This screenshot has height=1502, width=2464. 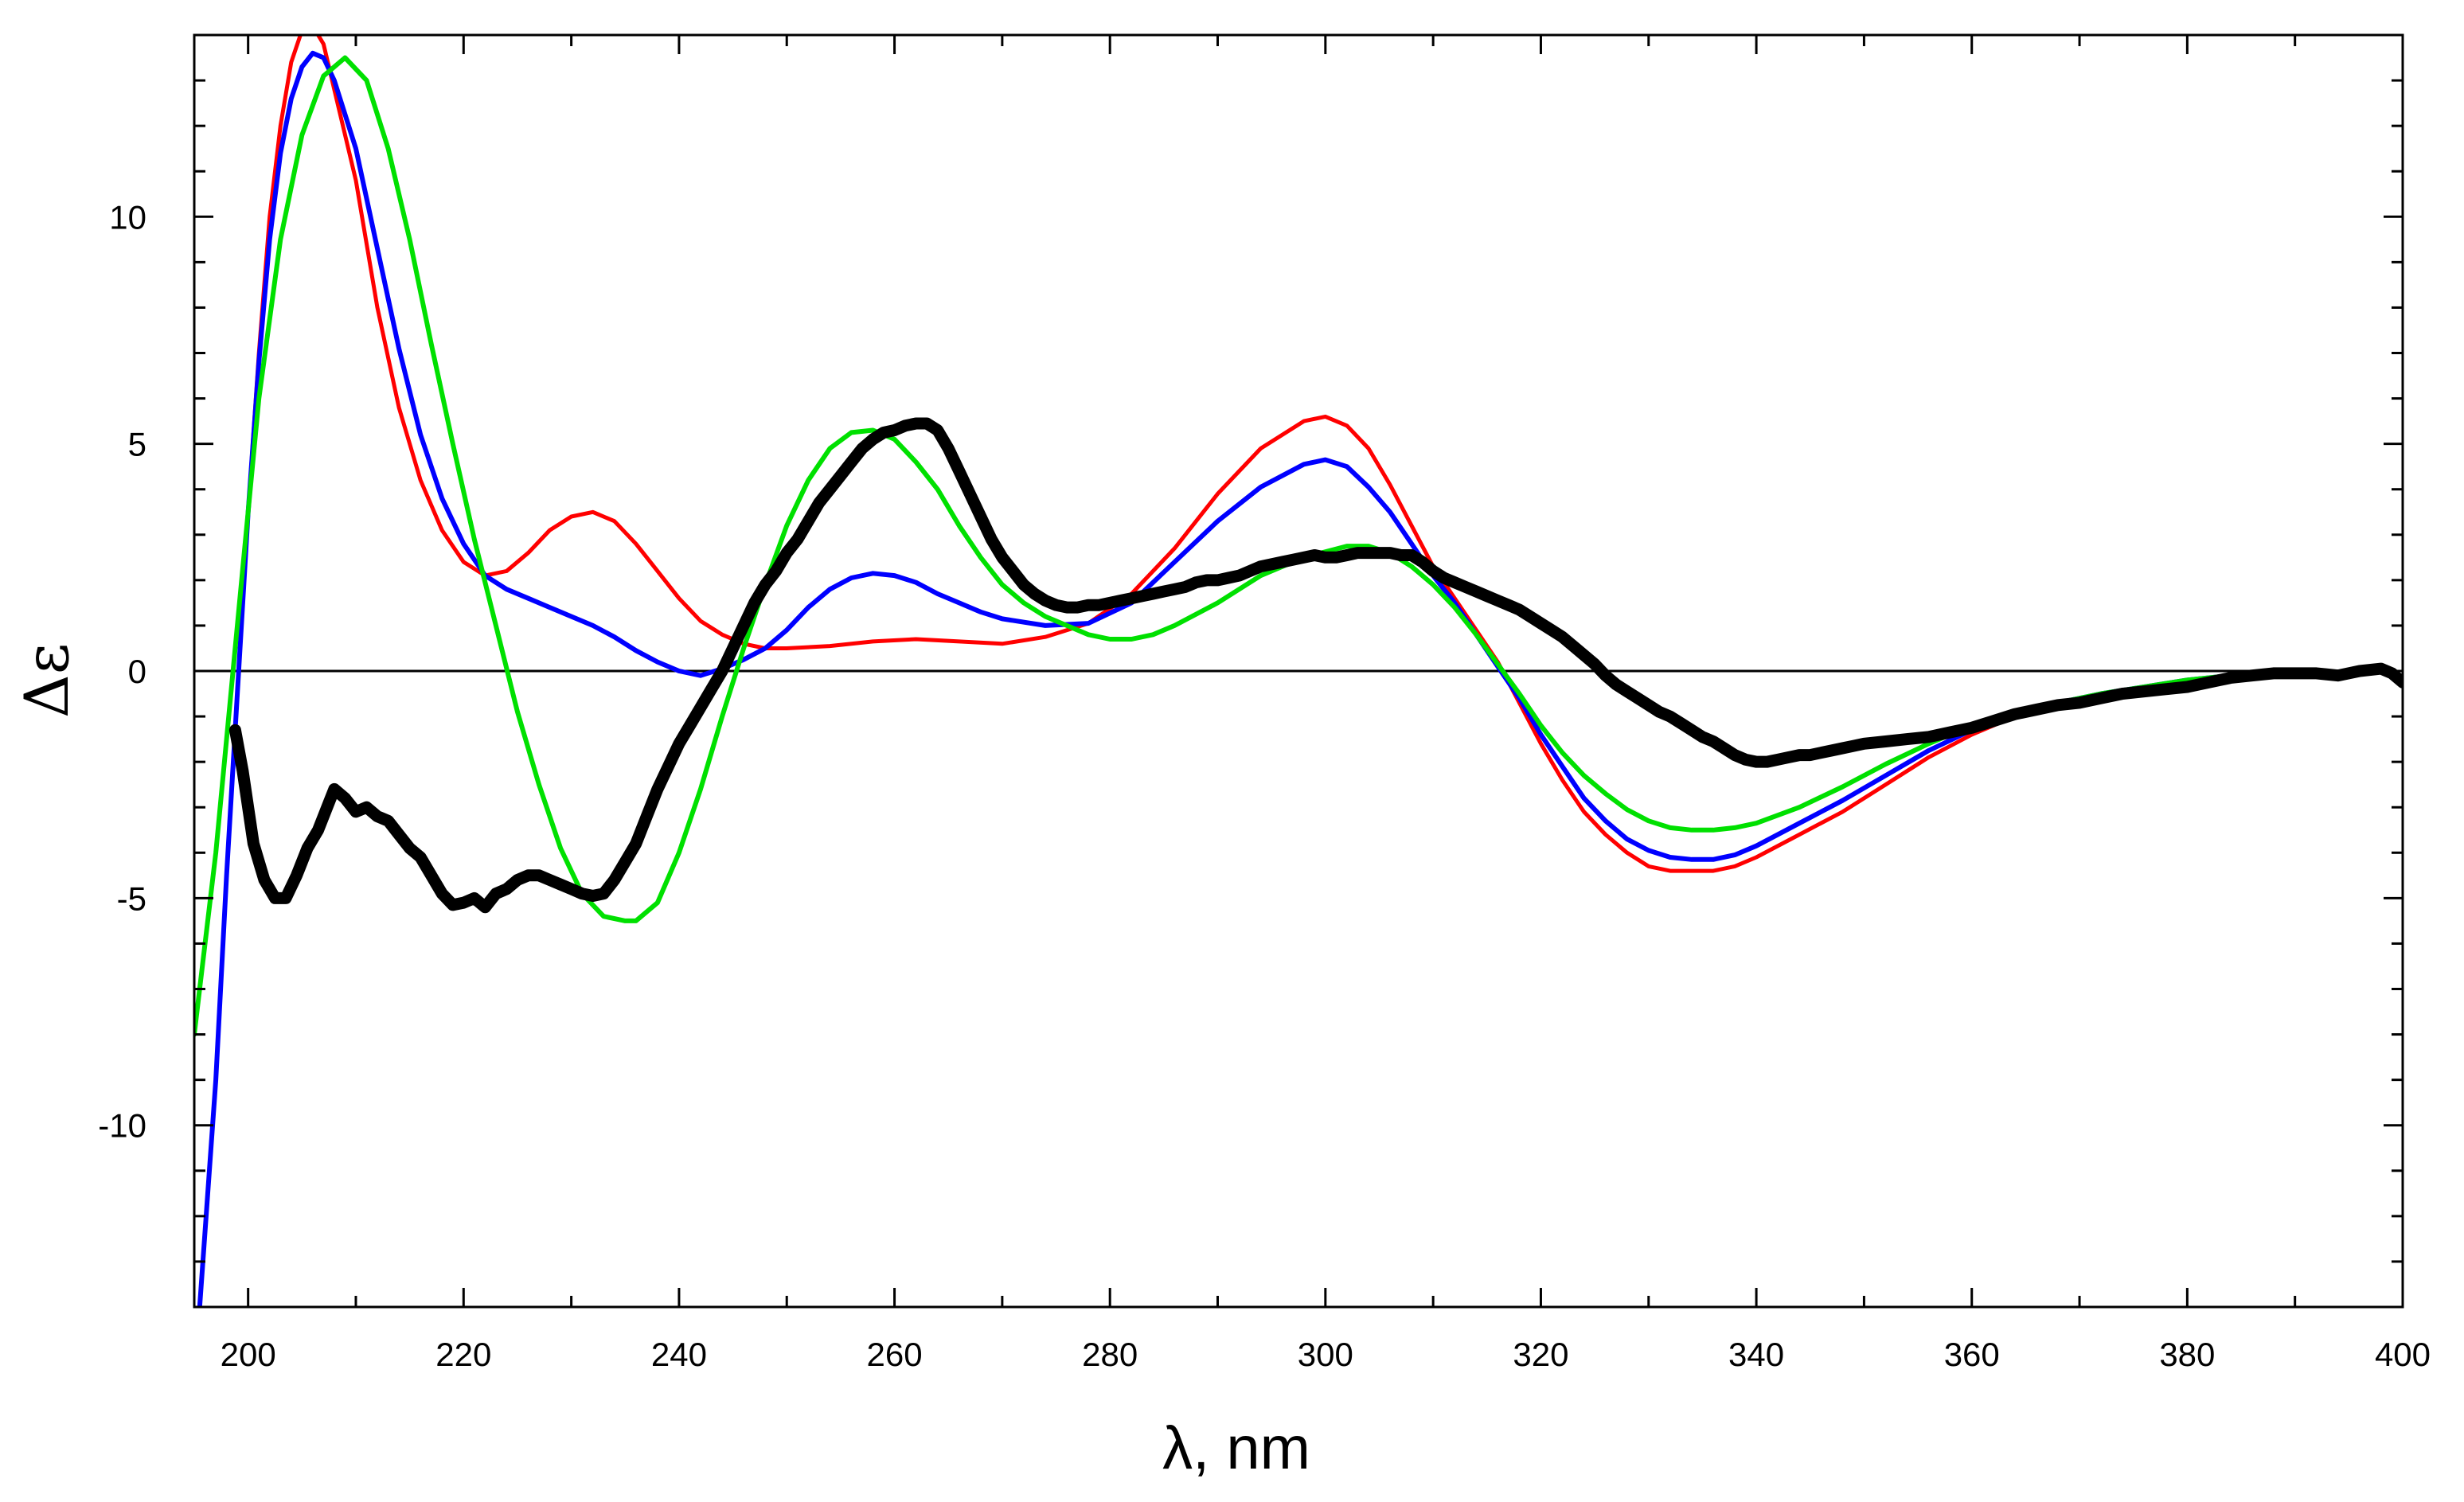 I want to click on x-tick-label: 400, so click(x=2403, y=1354).